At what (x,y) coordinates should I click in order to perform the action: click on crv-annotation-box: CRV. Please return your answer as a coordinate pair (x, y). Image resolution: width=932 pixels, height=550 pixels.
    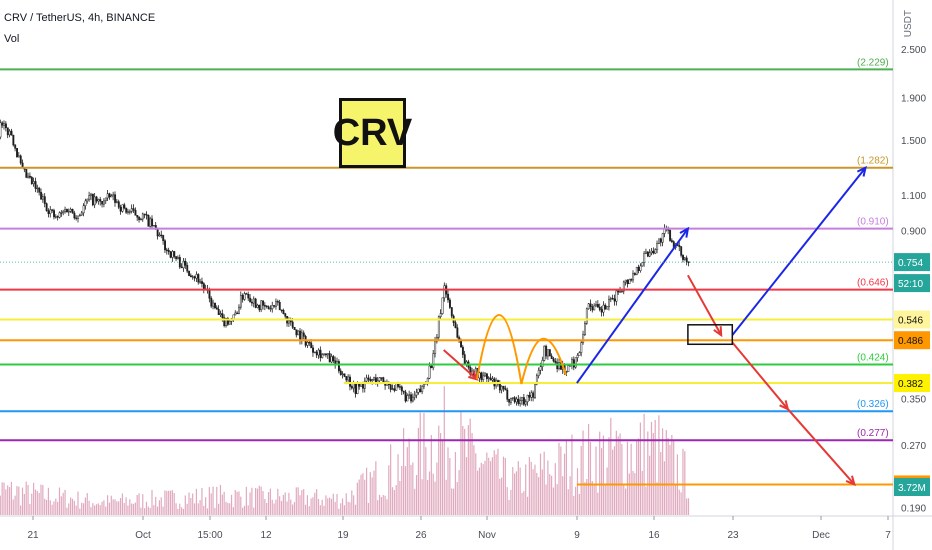
    Looking at the image, I should click on (372, 133).